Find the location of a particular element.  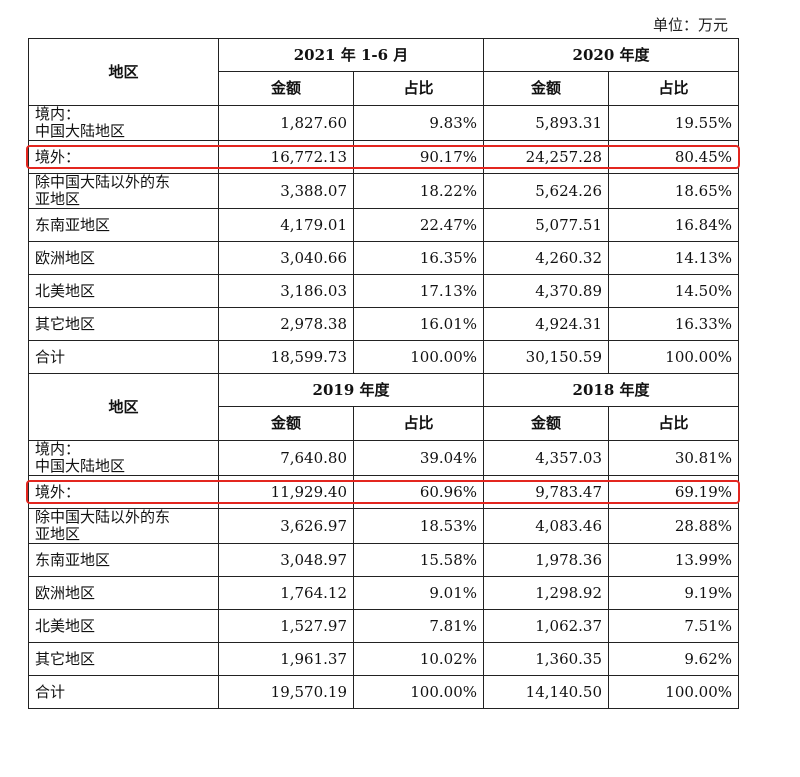

share-cell: 7.51% is located at coordinates (674, 626).